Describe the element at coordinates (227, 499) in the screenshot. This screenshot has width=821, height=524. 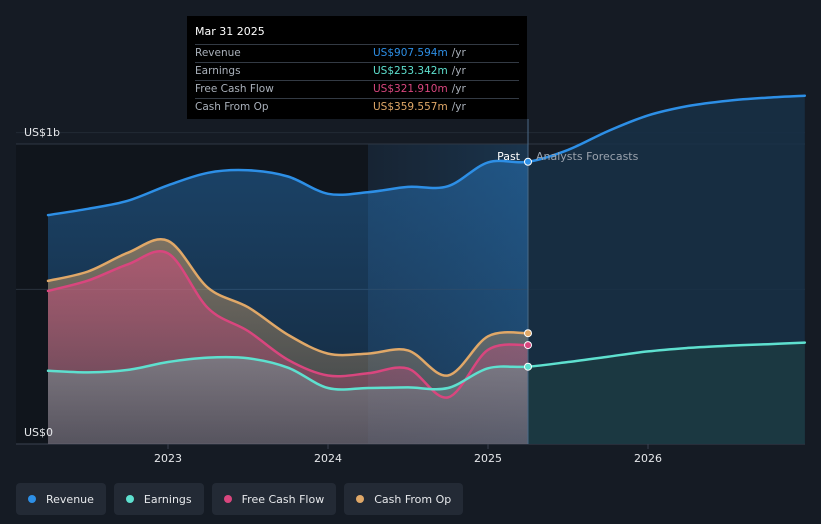
I see `free-cash-flow-dot-icon` at that location.